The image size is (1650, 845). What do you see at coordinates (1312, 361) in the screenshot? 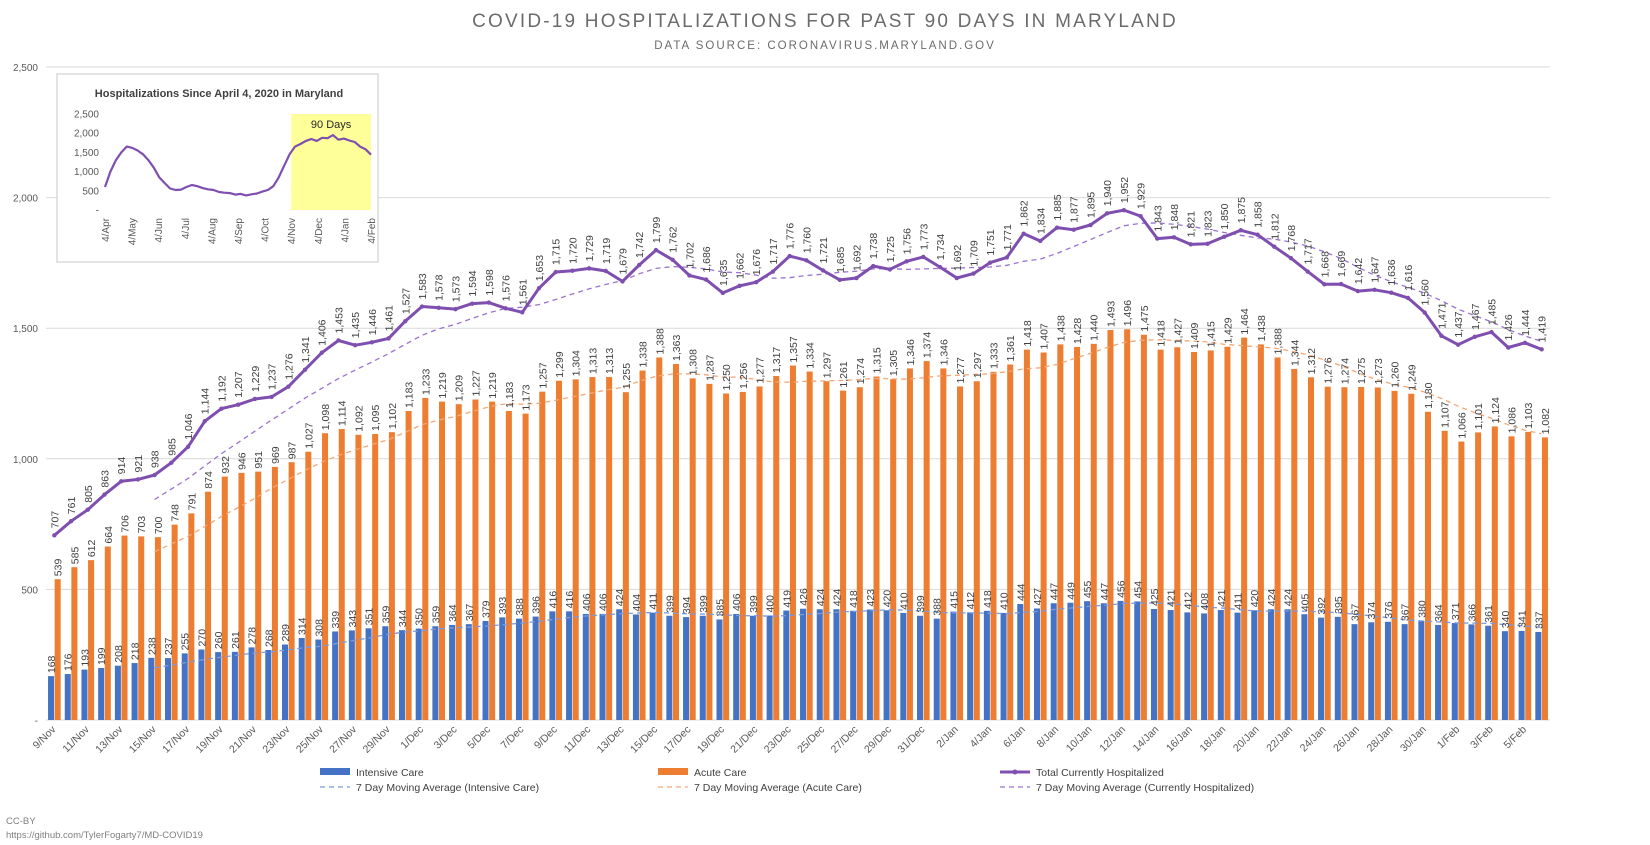
I see `acute-care-data-label: 1,312` at bounding box center [1312, 361].